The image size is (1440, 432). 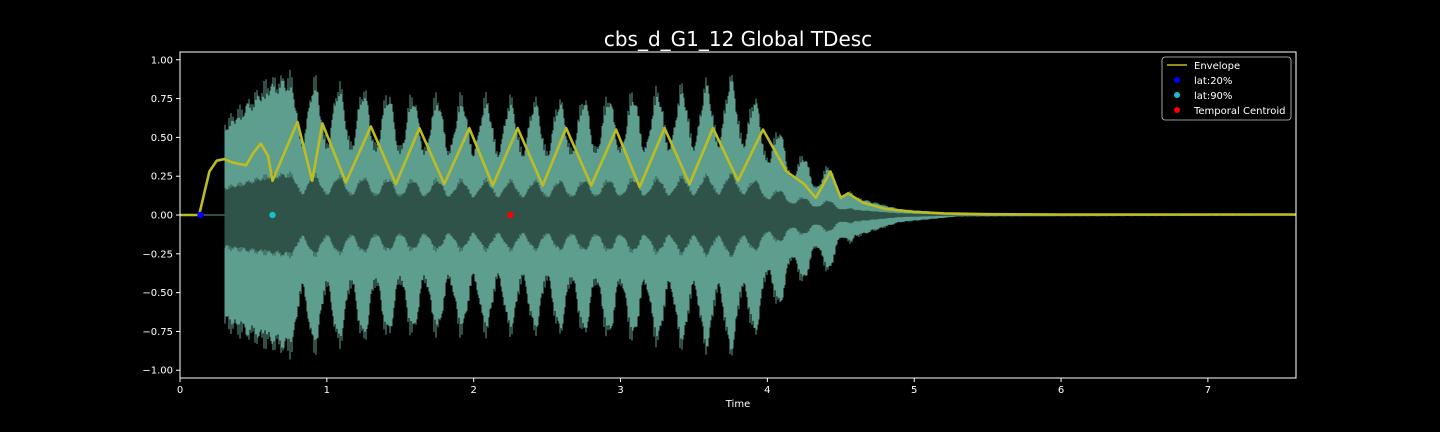 I want to click on marker-lat-90-, so click(x=272, y=215).